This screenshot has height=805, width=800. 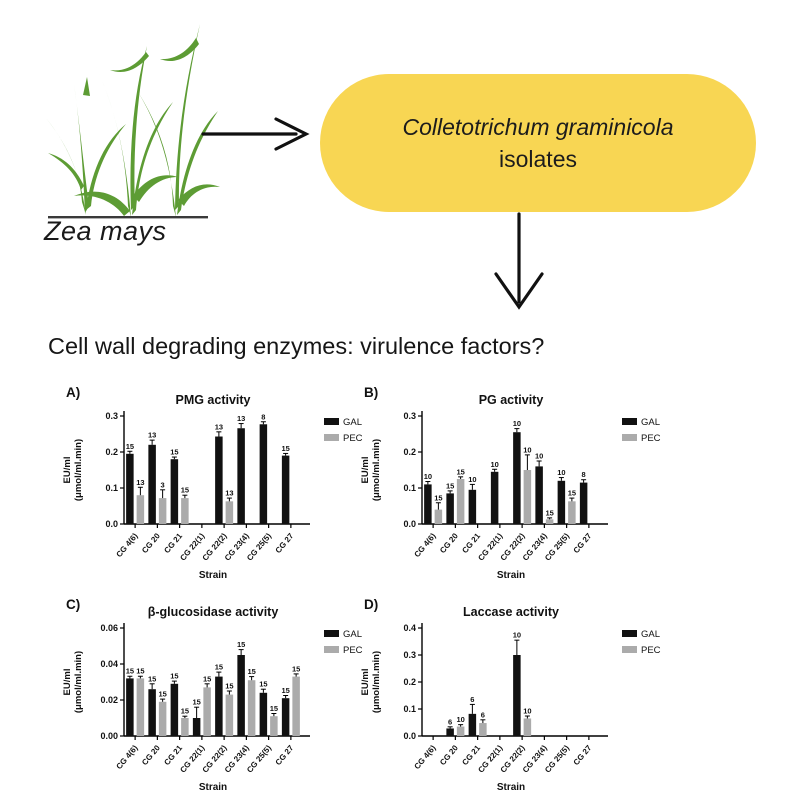 What do you see at coordinates (109, 628) in the screenshot?
I see `y-tick-label: 0.06` at bounding box center [109, 628].